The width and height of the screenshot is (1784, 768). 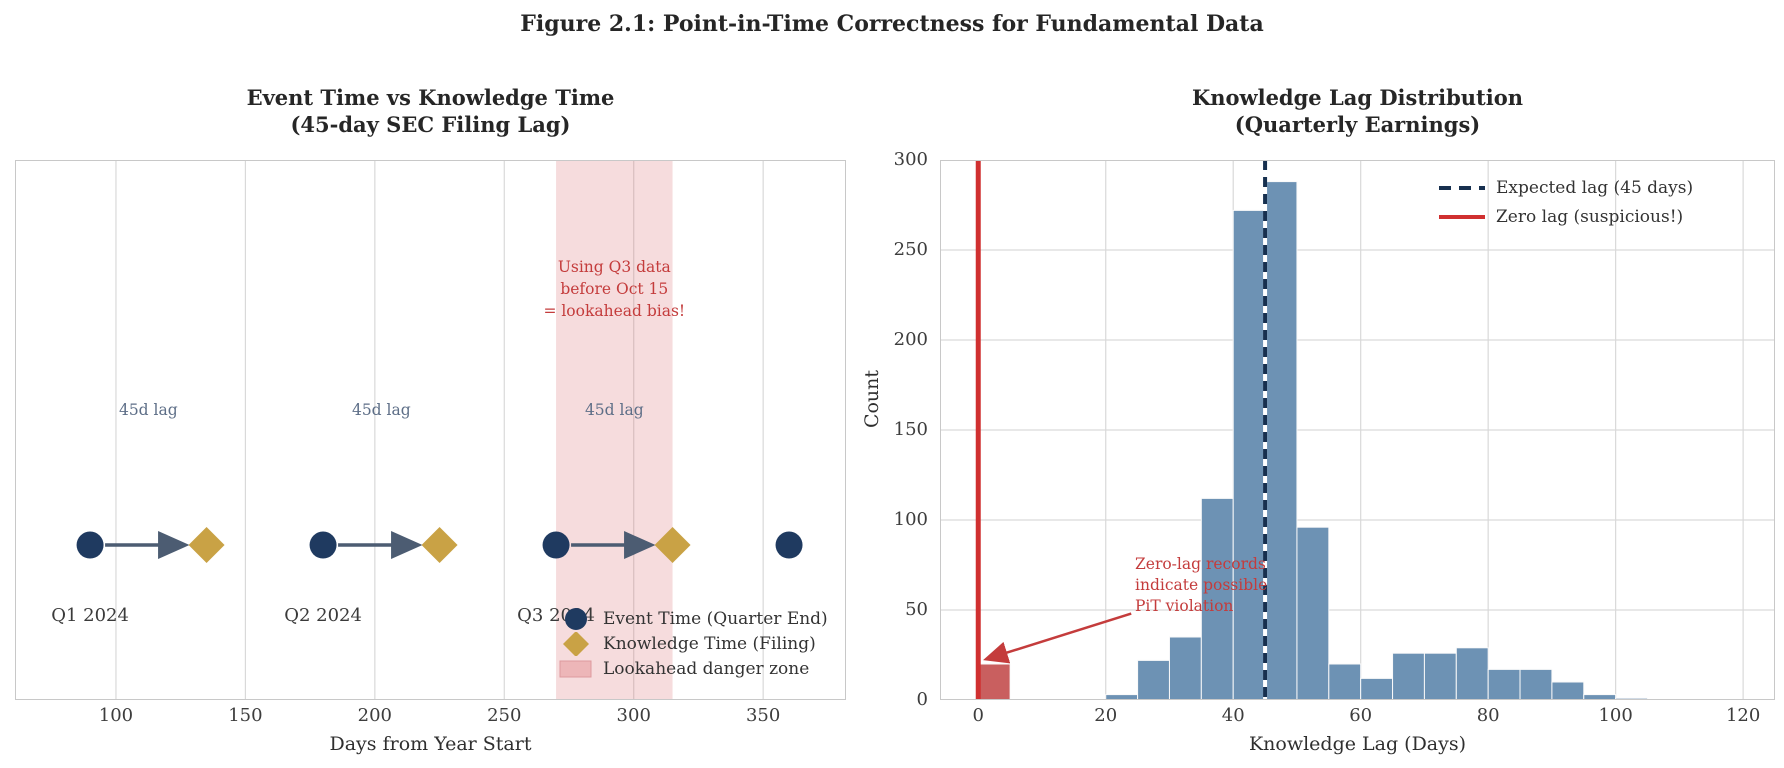 I want to click on right-x-axis-label: Knowledge Lag (Days), so click(x=1357, y=744).